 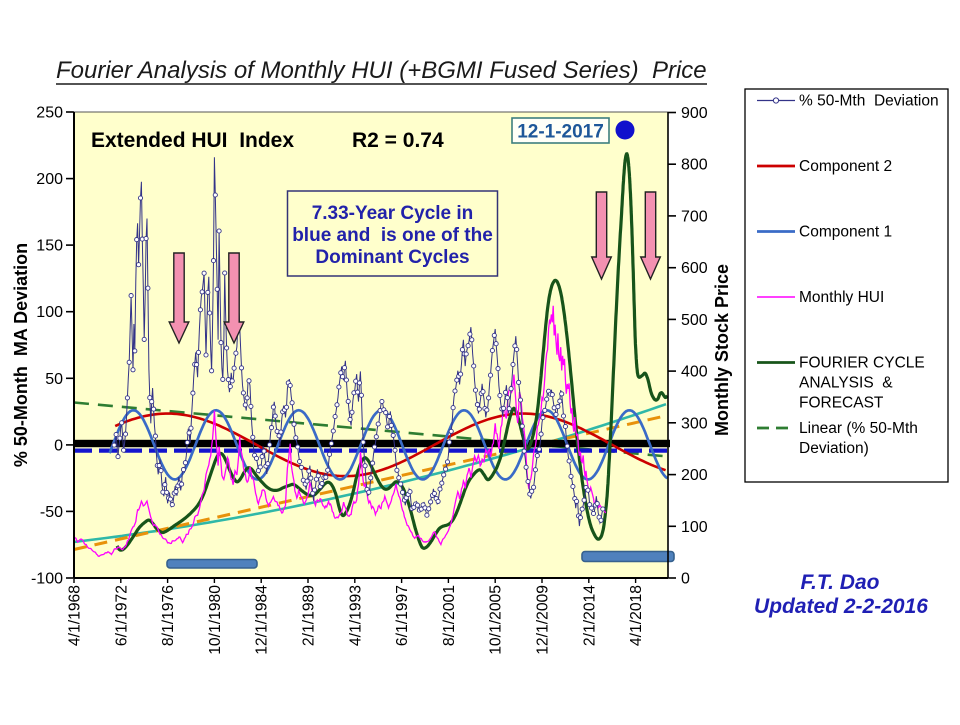 I want to click on svg-text: R2 = 0.74, so click(x=398, y=140).